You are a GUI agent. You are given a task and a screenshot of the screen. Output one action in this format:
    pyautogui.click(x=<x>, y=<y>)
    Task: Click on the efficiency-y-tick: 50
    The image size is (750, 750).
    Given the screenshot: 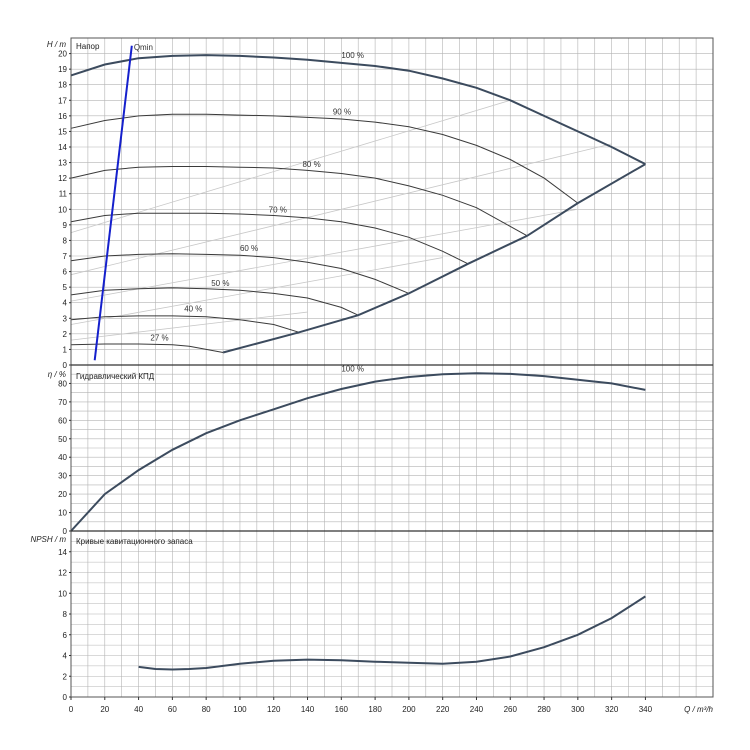 What is the action you would take?
    pyautogui.click(x=62, y=439)
    